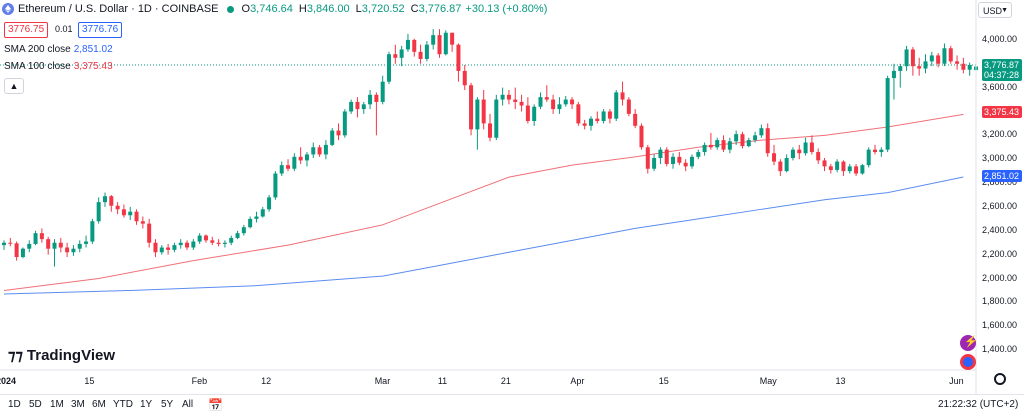  I want to click on timeframe-3m: 3M, so click(78, 404).